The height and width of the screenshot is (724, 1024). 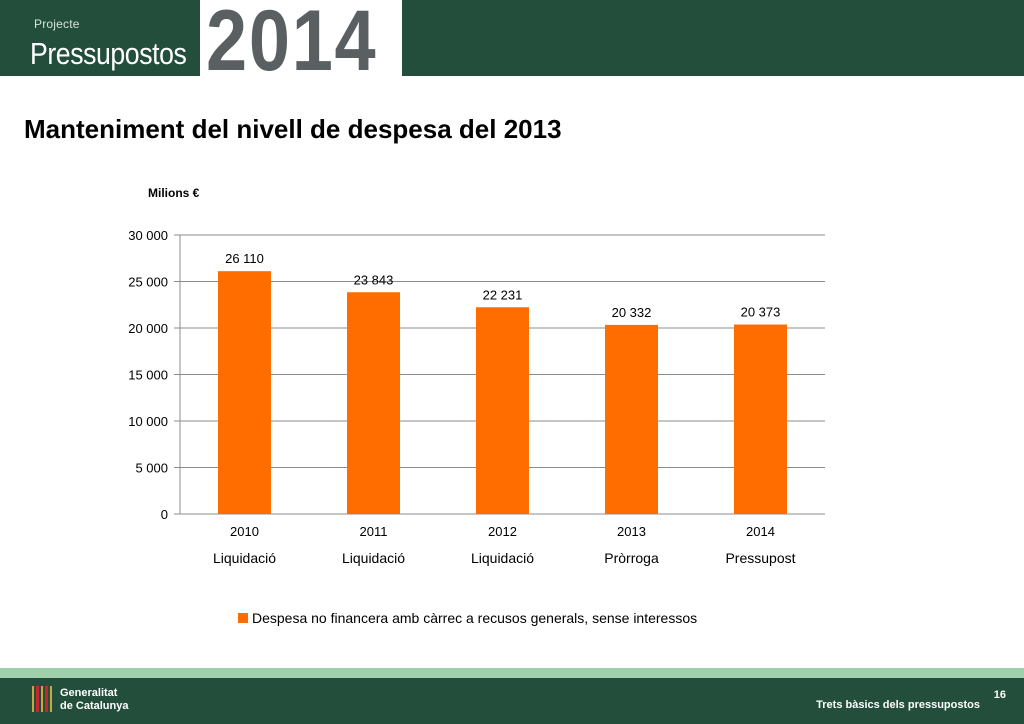 What do you see at coordinates (244, 531) in the screenshot?
I see `x-tick-label: 2010` at bounding box center [244, 531].